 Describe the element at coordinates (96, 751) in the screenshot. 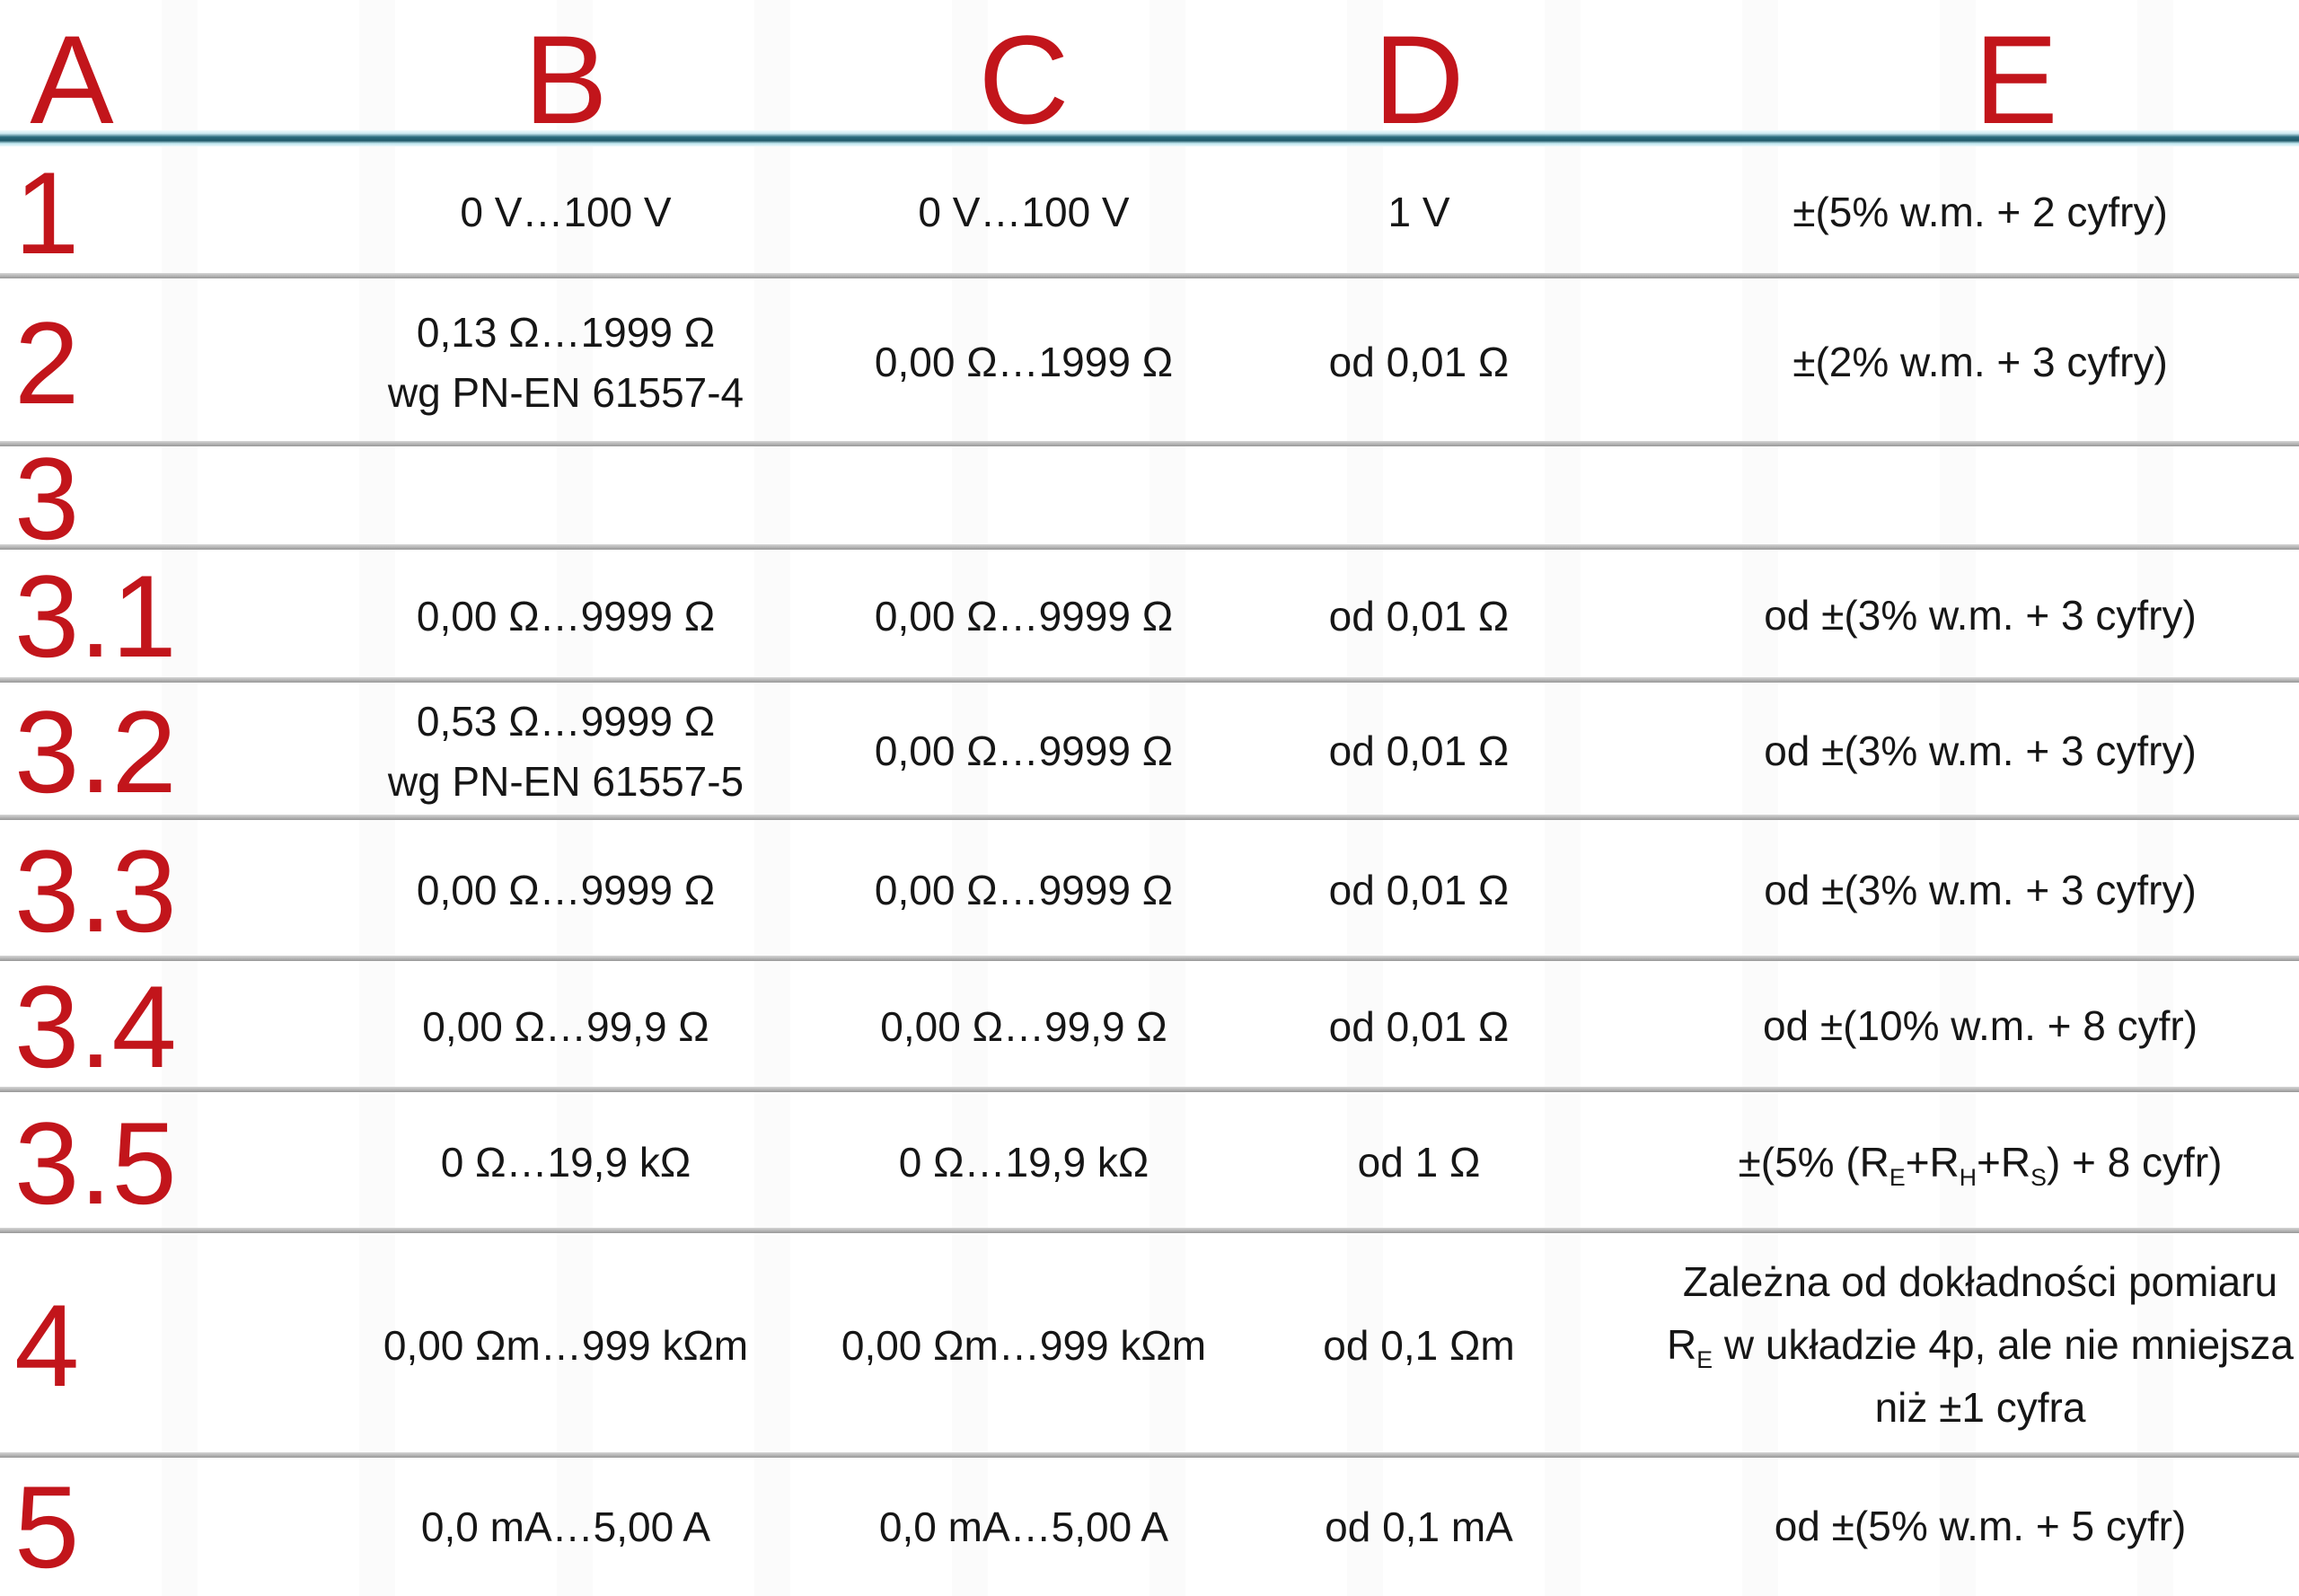

I see `row-number: 3.2` at that location.